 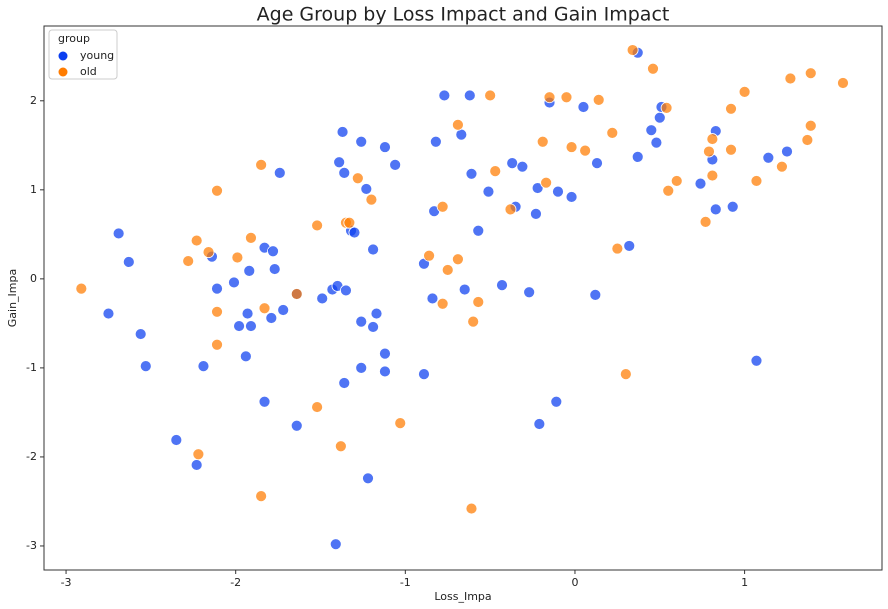 What do you see at coordinates (74, 38) in the screenshot?
I see `legend-title: group` at bounding box center [74, 38].